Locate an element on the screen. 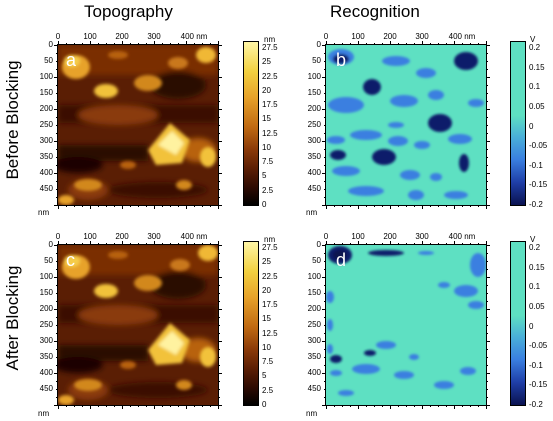 This screenshot has height=421, width=553. colorbar-tick-label-recog-after: -0.15 is located at coordinates (538, 385).